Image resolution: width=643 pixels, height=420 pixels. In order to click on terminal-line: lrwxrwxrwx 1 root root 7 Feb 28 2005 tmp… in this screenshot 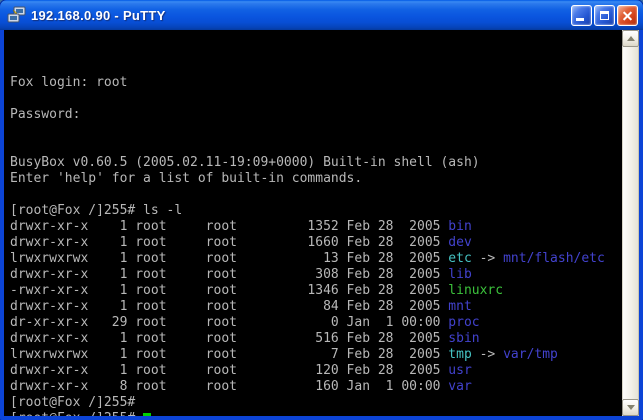, I will do `click(284, 354)`.